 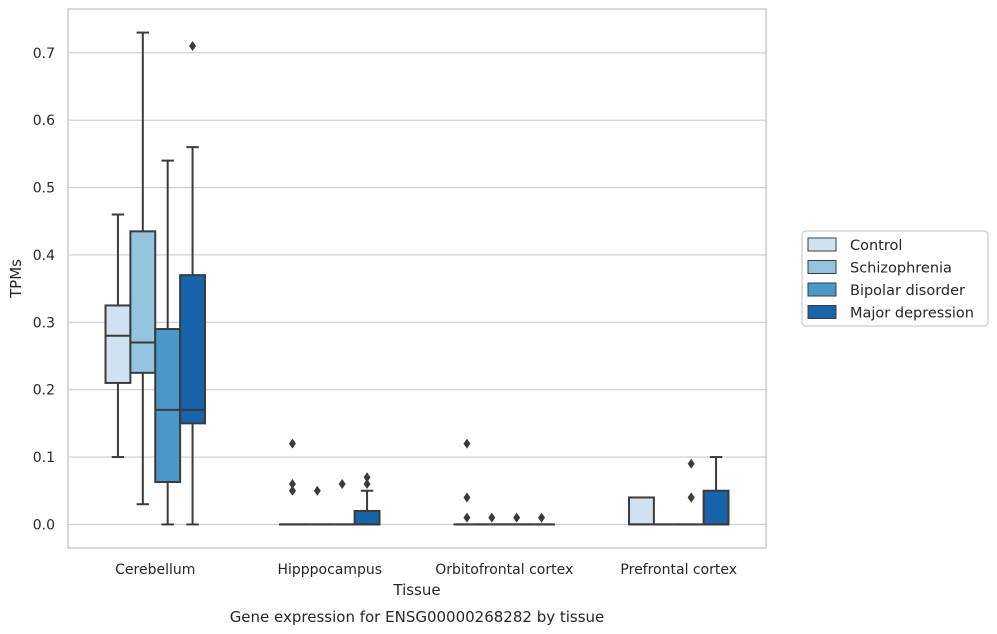 What do you see at coordinates (678, 570) in the screenshot?
I see `x-tick-label: Prefrontal cortex` at bounding box center [678, 570].